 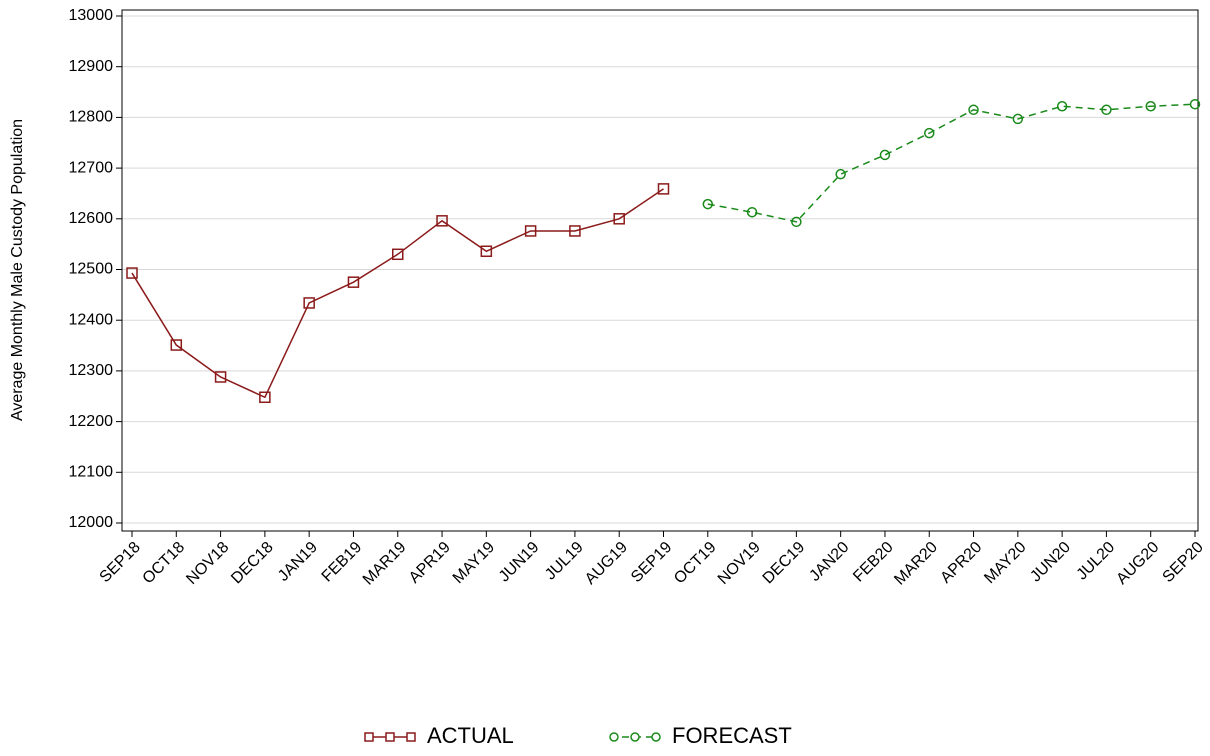 What do you see at coordinates (91, 421) in the screenshot?
I see `y-tick-label: 12200` at bounding box center [91, 421].